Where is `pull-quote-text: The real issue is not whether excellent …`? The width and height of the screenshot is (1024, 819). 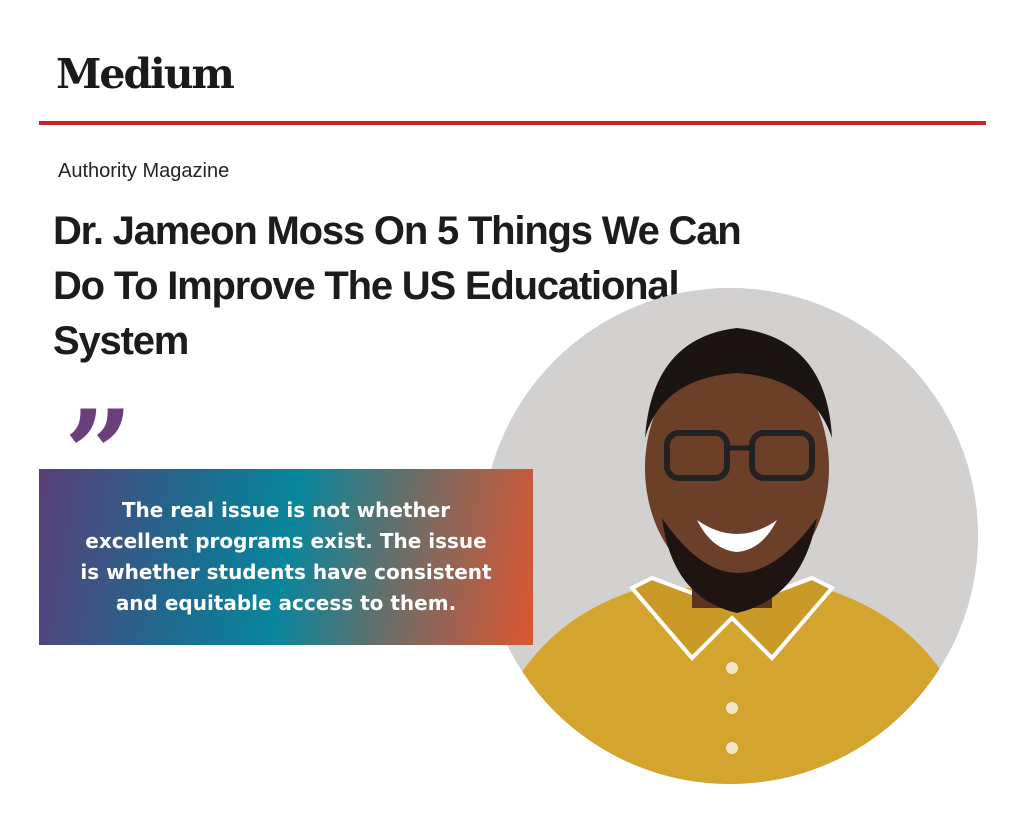
pull-quote-text: The real issue is not whether excellent … is located at coordinates (286, 556).